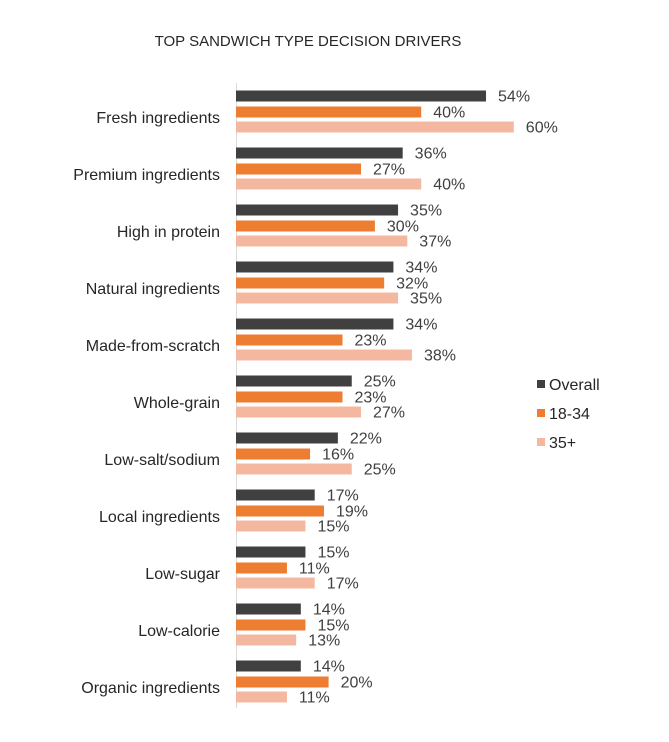  I want to click on category-label: Fresh ingredients, so click(158, 118).